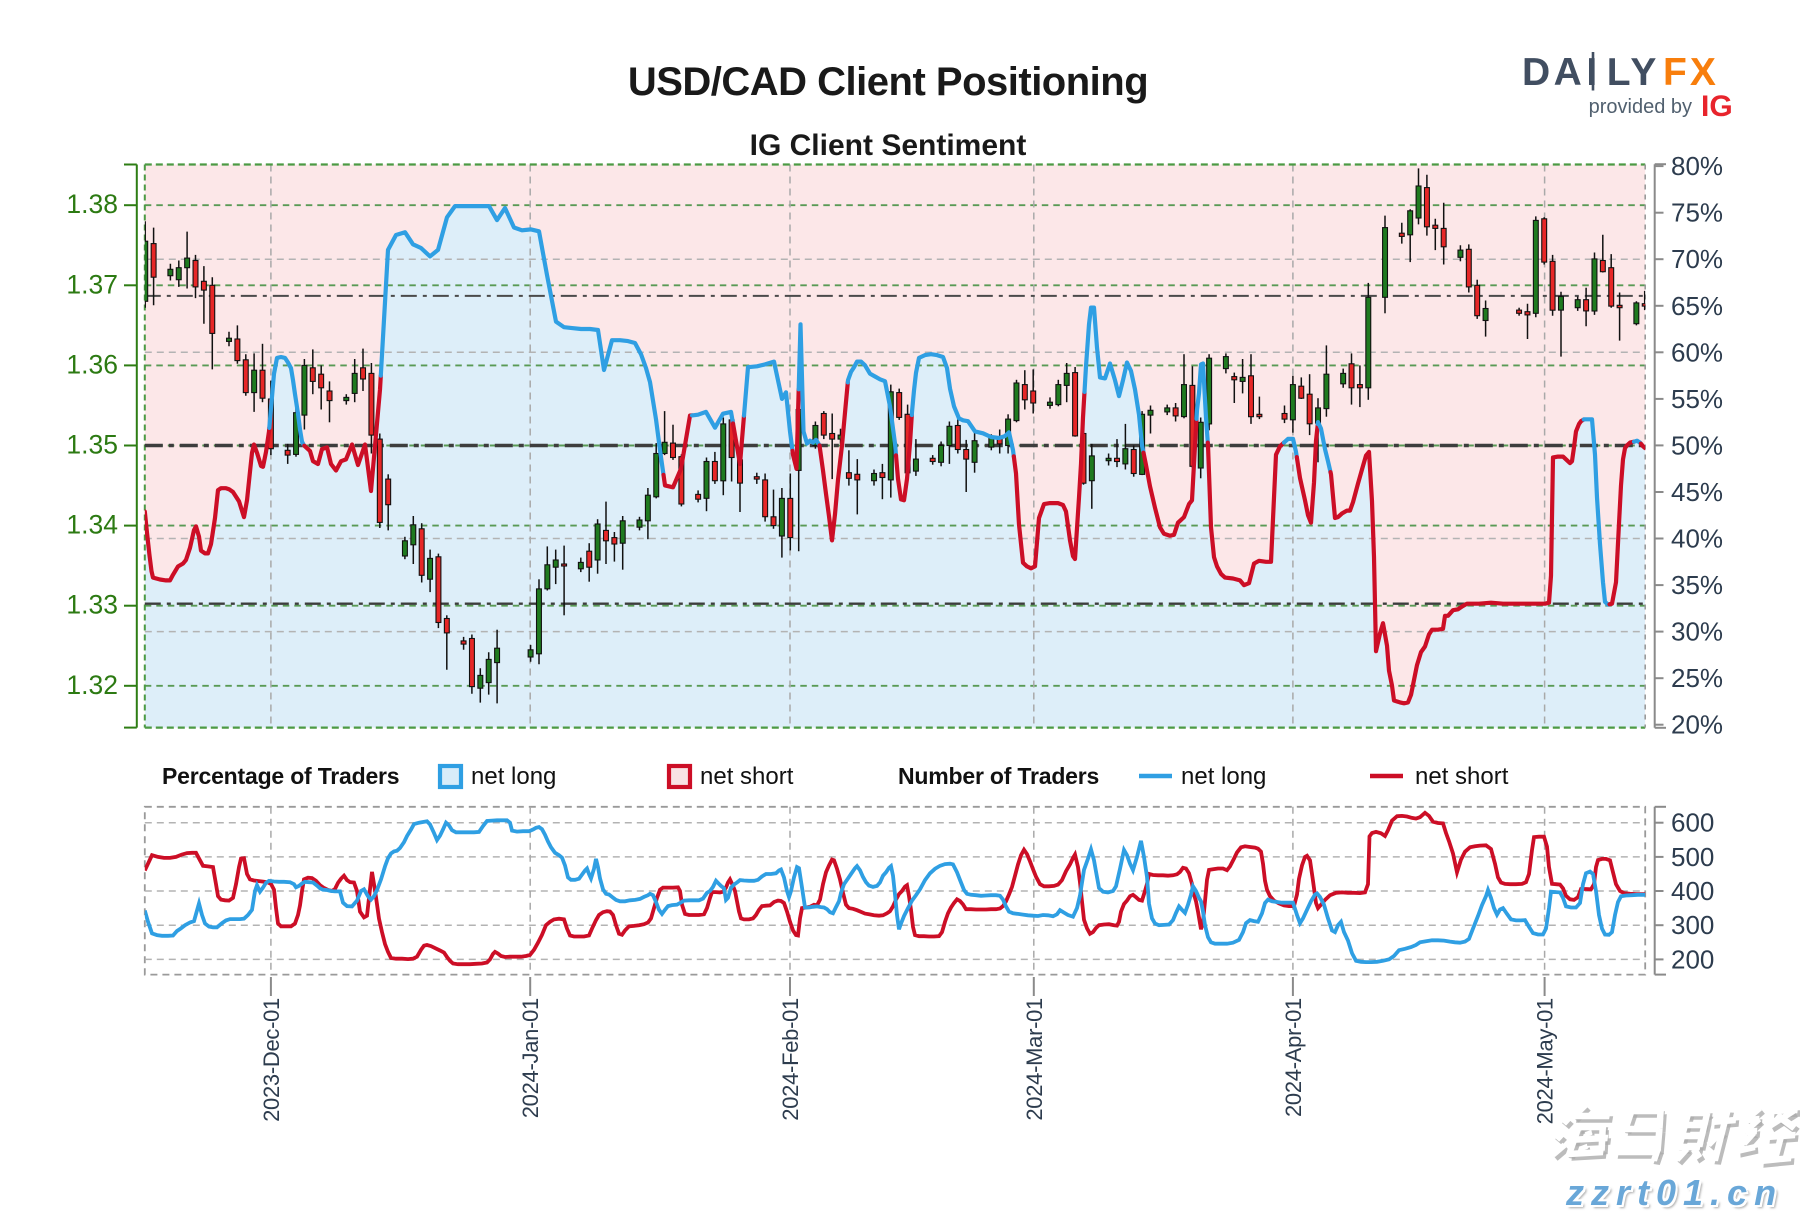 This screenshot has width=1800, height=1214. I want to click on svg-text: IG, so click(1717, 106).